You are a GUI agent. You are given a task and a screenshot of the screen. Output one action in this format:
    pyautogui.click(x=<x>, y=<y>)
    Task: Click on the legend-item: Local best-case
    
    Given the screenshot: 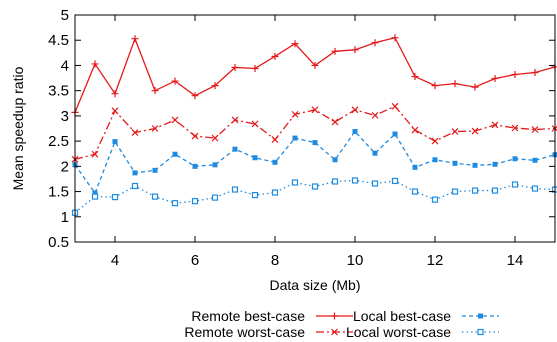 What is the action you would take?
    pyautogui.click(x=426, y=316)
    